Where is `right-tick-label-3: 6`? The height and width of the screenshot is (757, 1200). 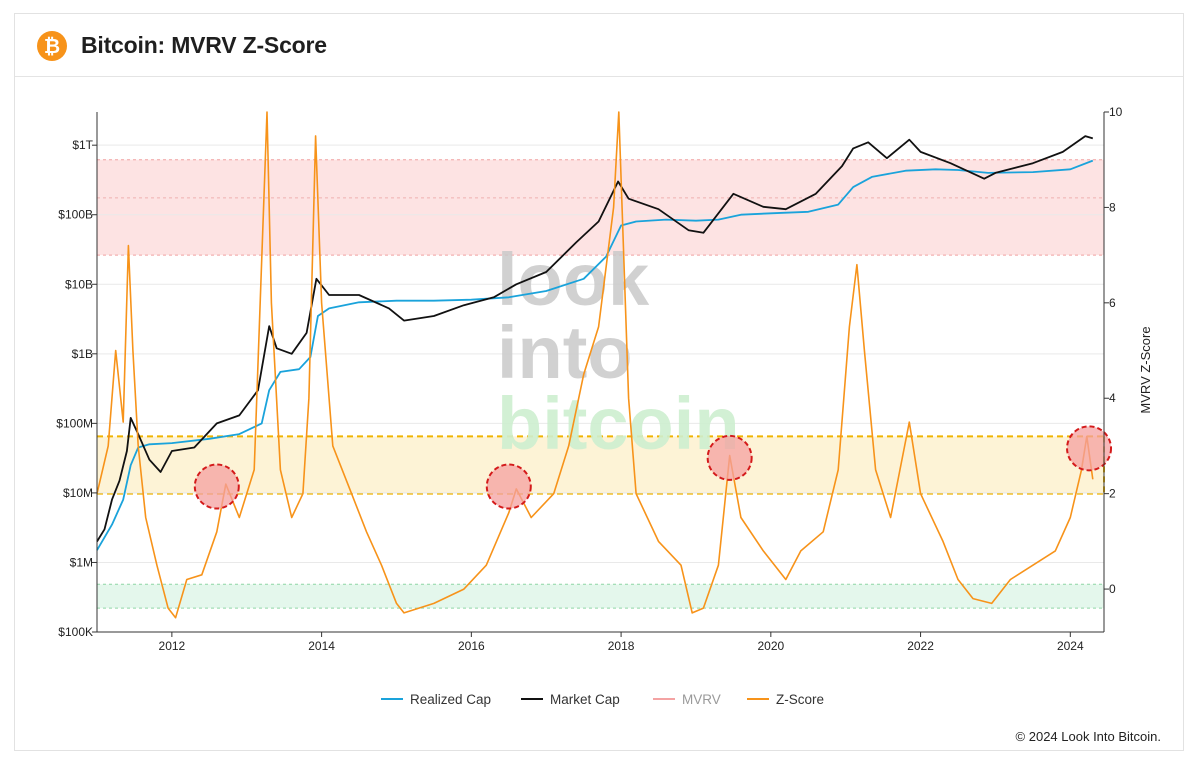
right-tick-label-3: 6 is located at coordinates (1112, 303).